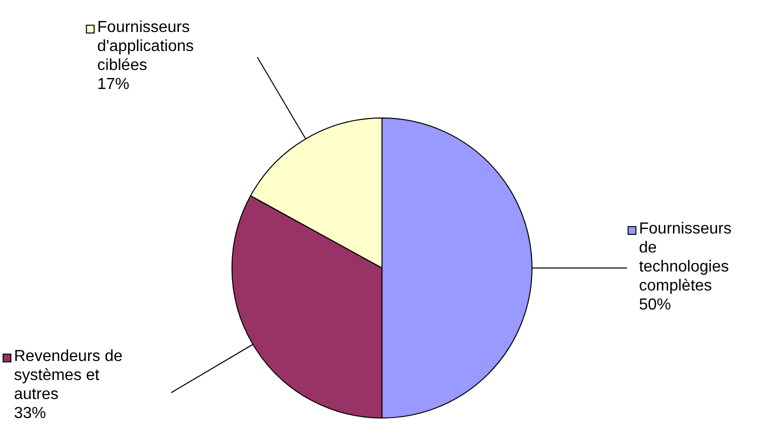 The image size is (783, 428). I want to click on data-label: 17%, so click(113, 85).